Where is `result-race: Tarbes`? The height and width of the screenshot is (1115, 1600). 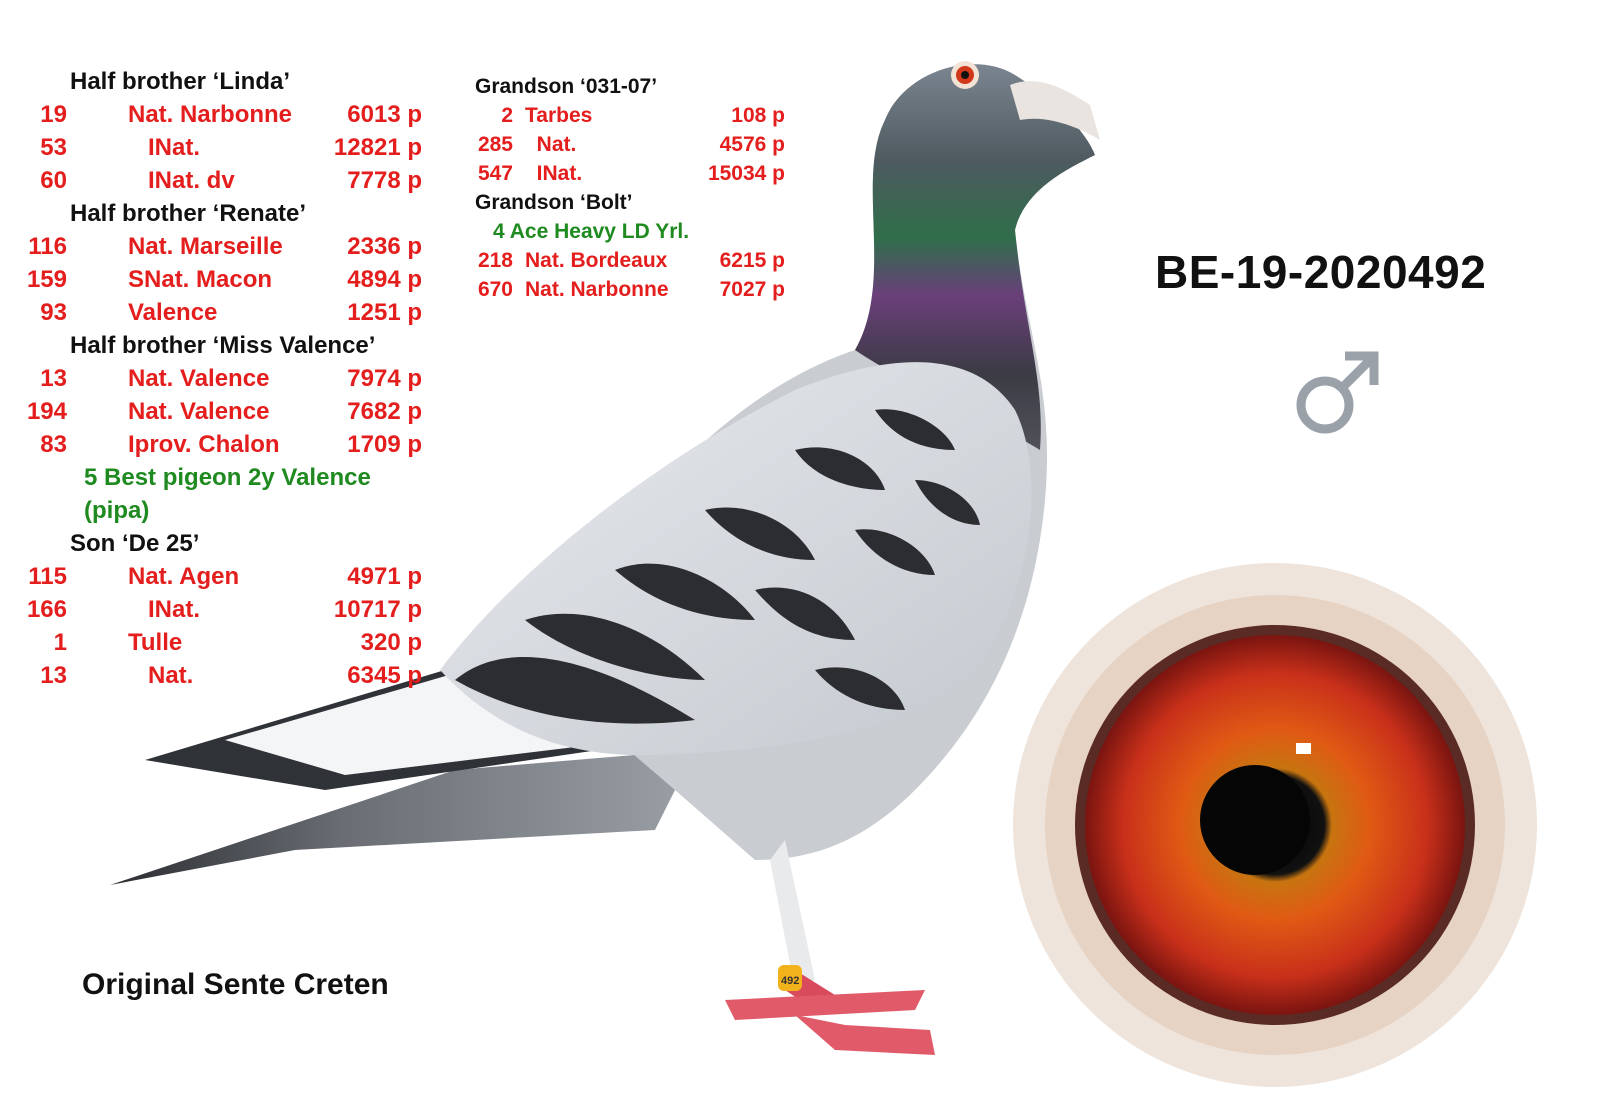 result-race: Tarbes is located at coordinates (559, 115).